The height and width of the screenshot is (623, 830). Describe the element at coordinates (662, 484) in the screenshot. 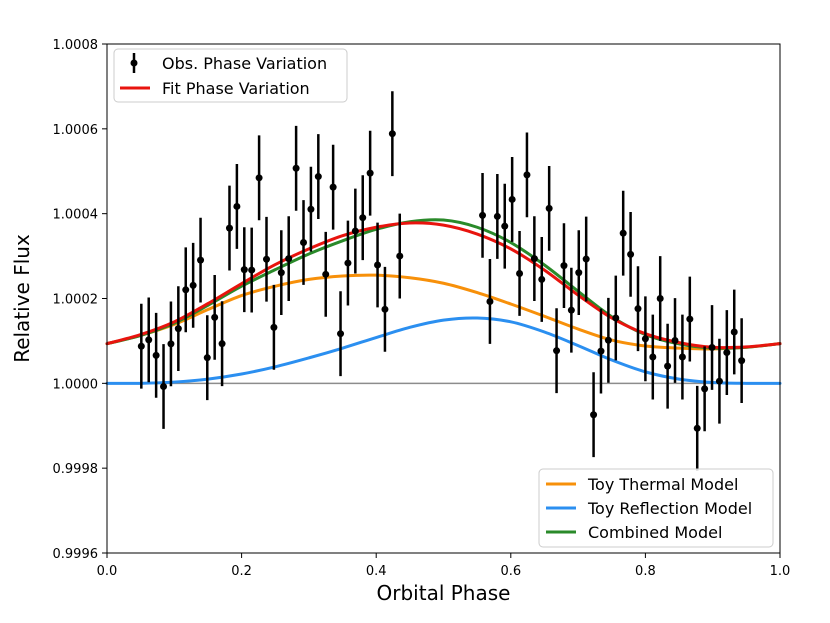

I see `legend-label-thermal: Toy Thermal Model` at that location.